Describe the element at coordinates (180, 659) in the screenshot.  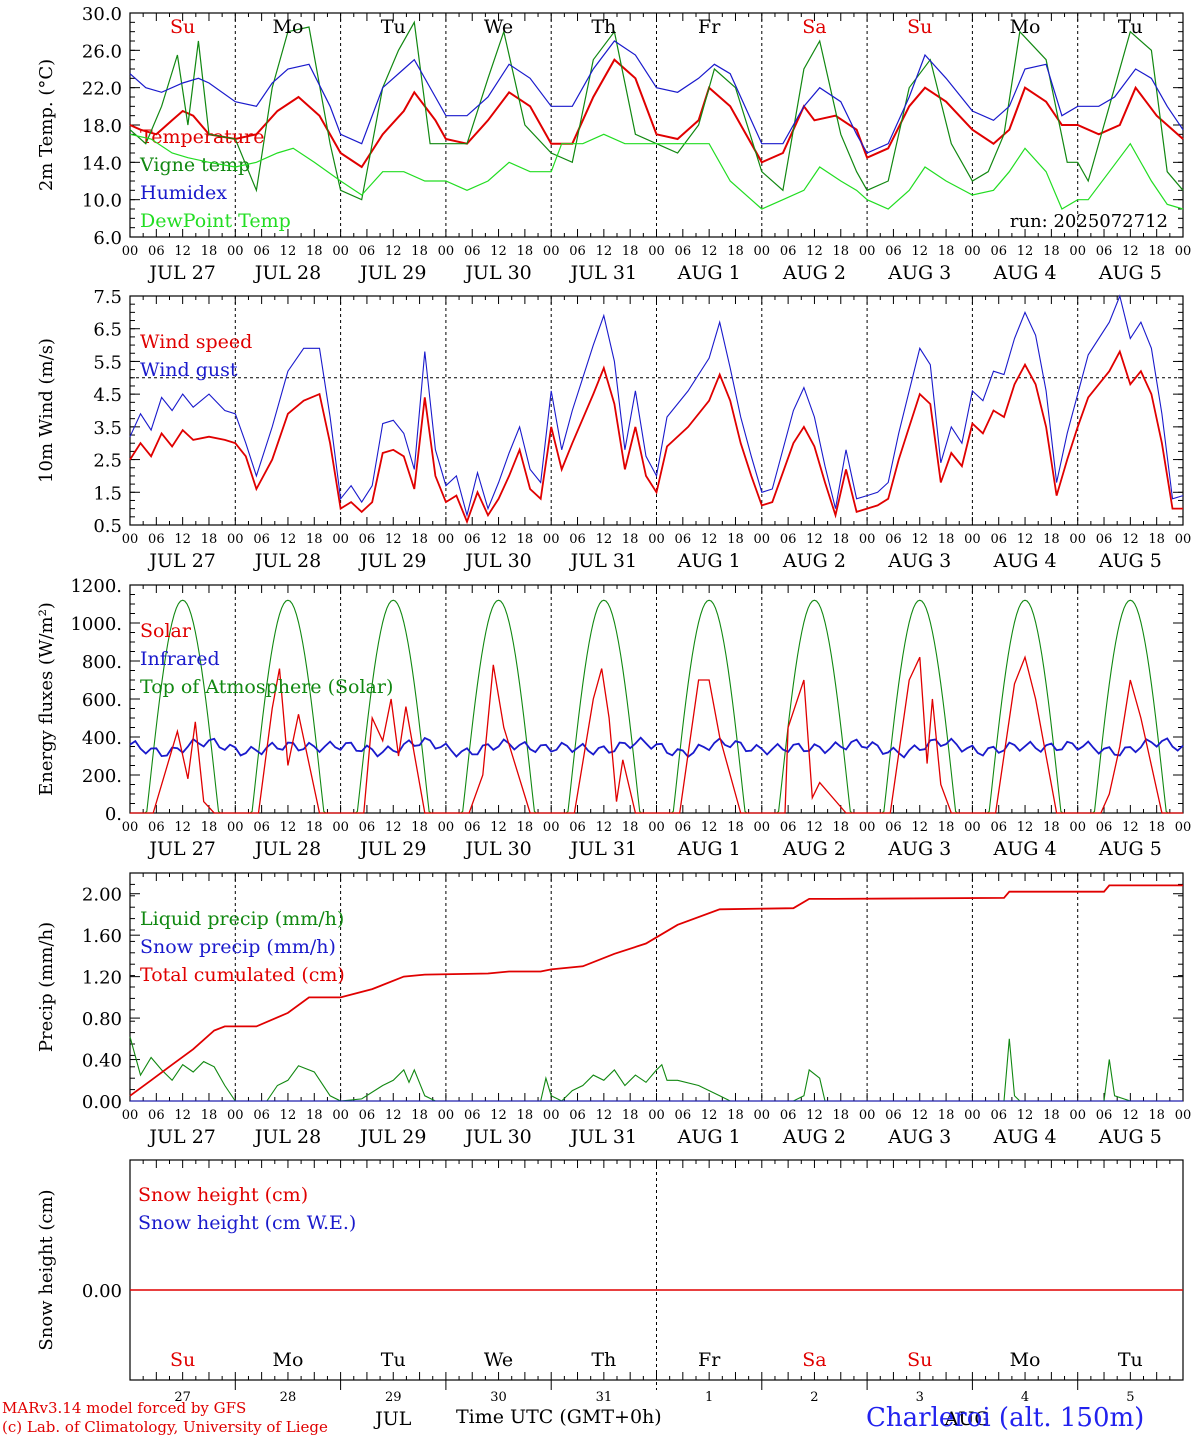
I see `legend-entry: Infrared` at that location.